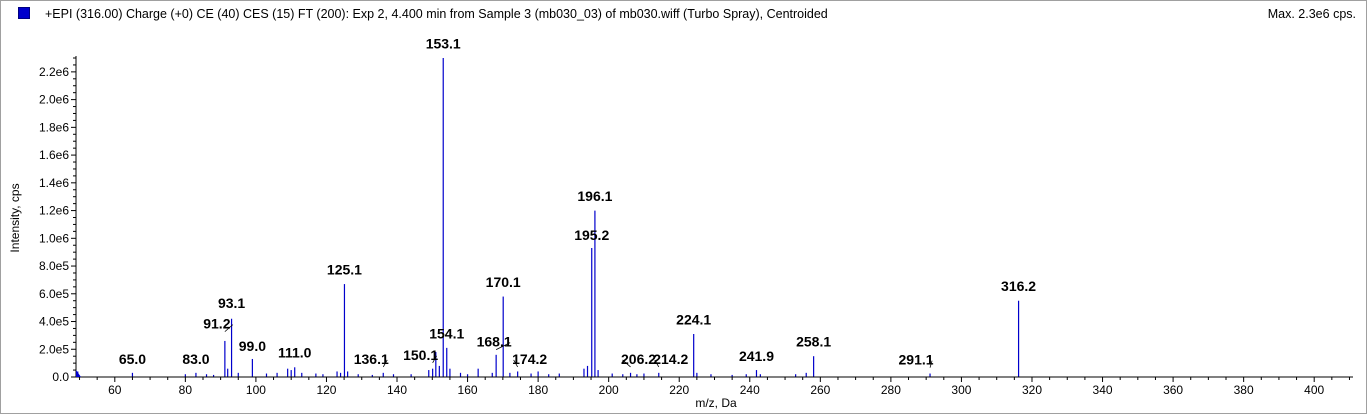 The width and height of the screenshot is (1367, 414). I want to click on x-tick-label: 400, so click(1314, 390).